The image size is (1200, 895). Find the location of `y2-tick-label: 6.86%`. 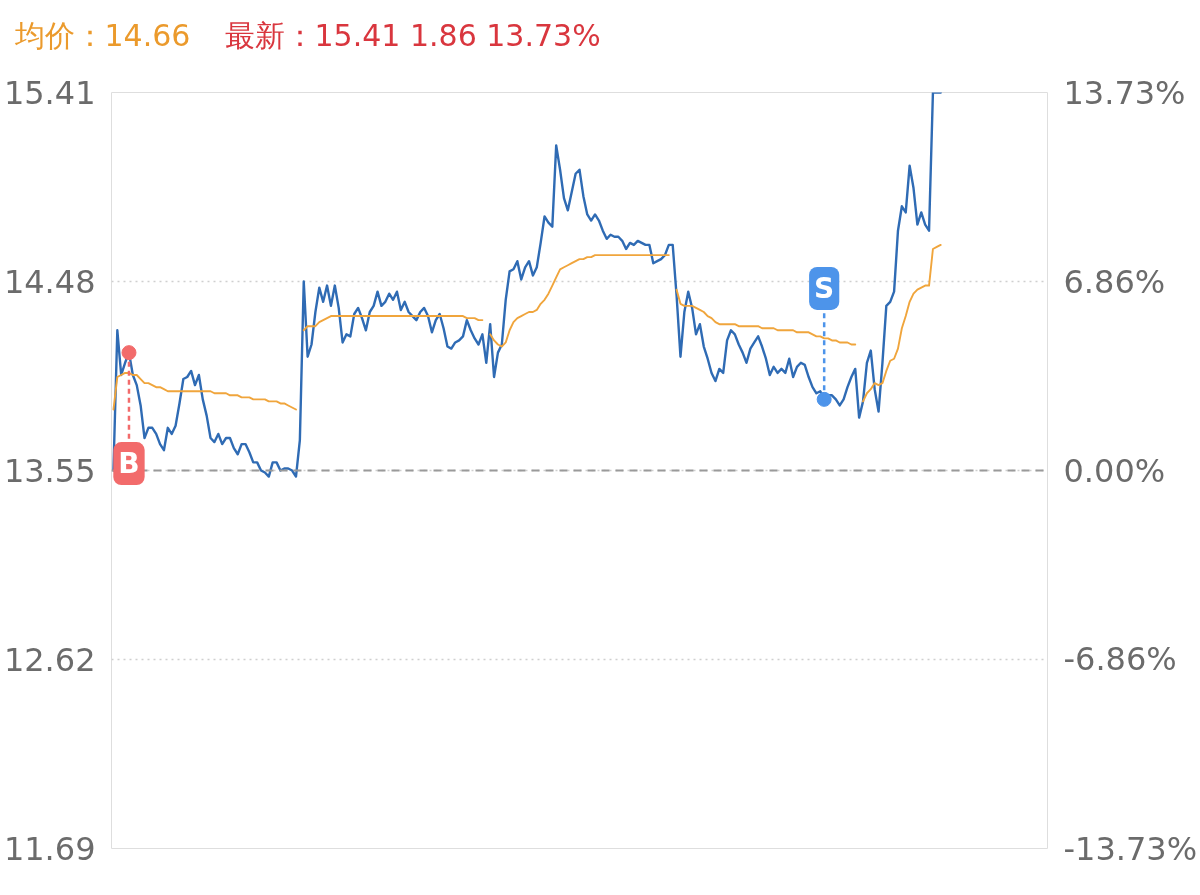

y2-tick-label: 6.86% is located at coordinates (1114, 281).